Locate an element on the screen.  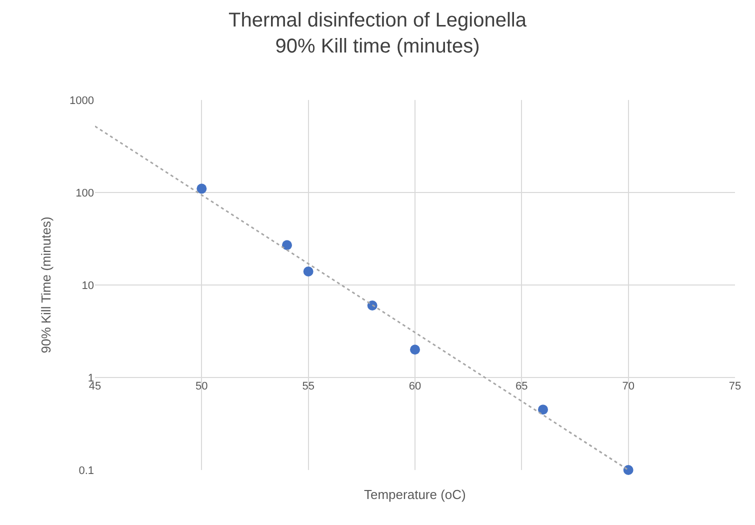
x-tick-label: 60 is located at coordinates (415, 386).